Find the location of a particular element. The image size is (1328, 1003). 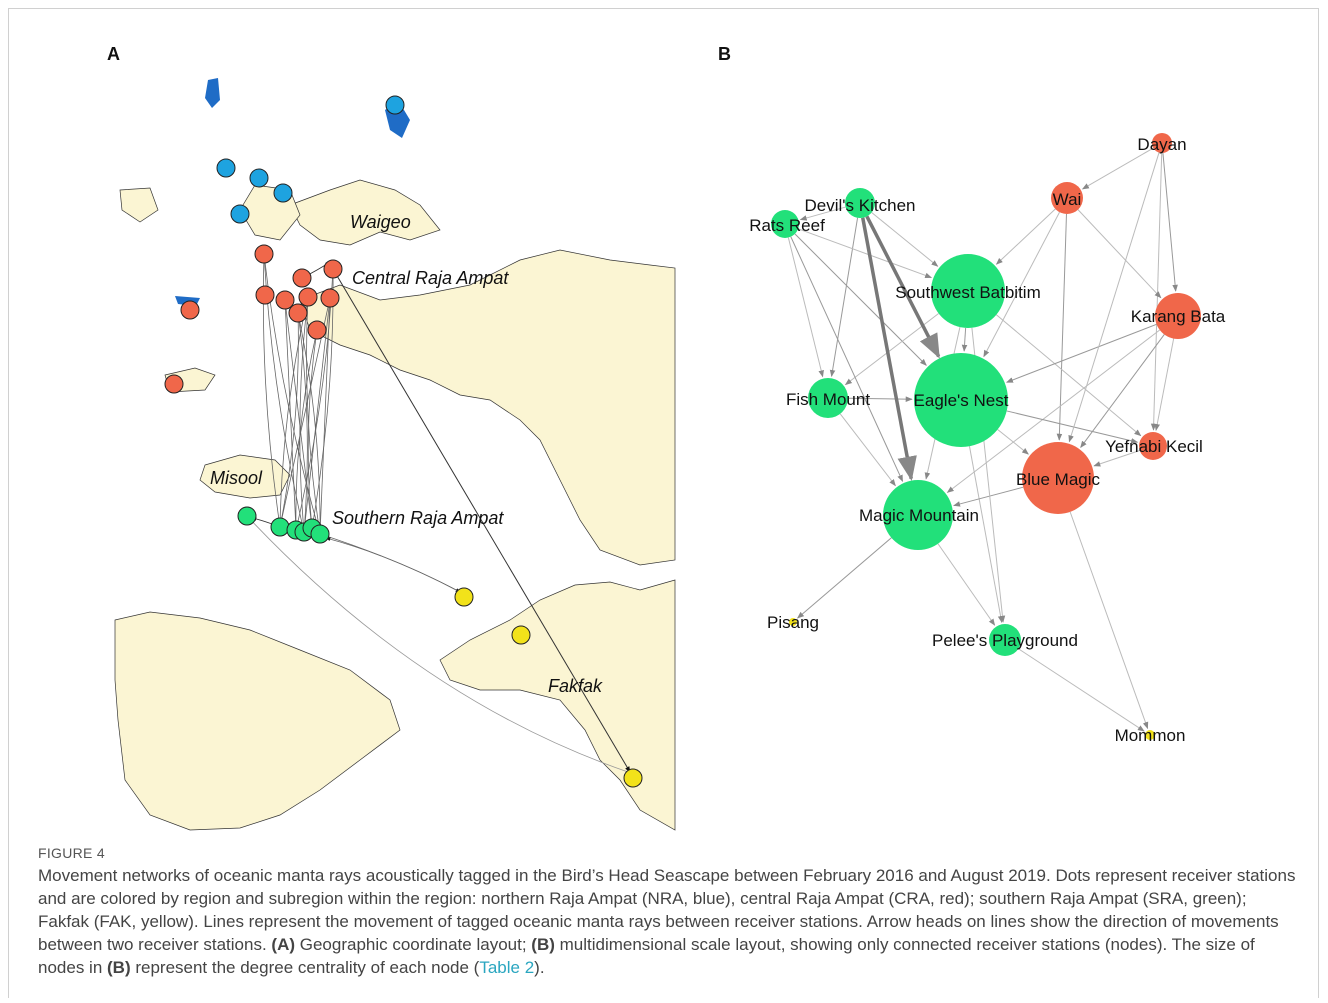

caption-bold: (A) is located at coordinates (283, 944).